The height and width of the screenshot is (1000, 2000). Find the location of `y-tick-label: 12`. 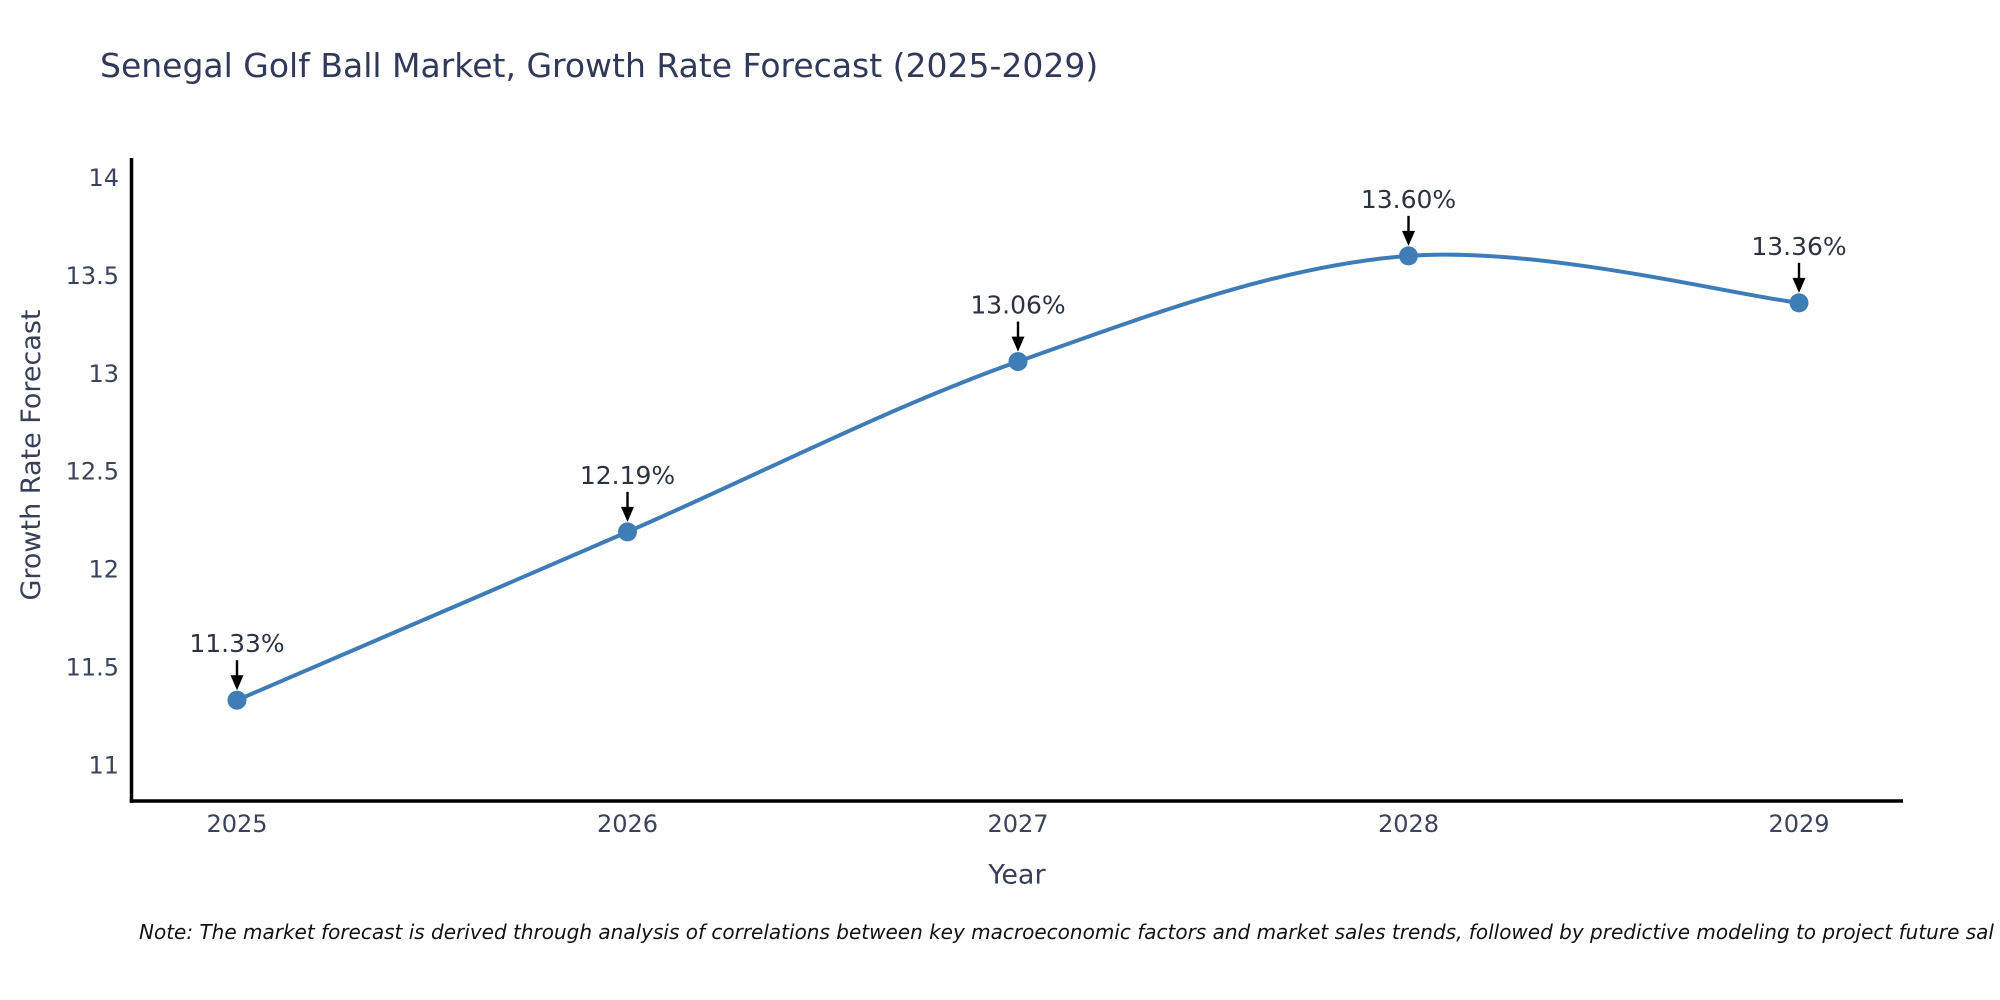

y-tick-label: 12 is located at coordinates (103, 570).